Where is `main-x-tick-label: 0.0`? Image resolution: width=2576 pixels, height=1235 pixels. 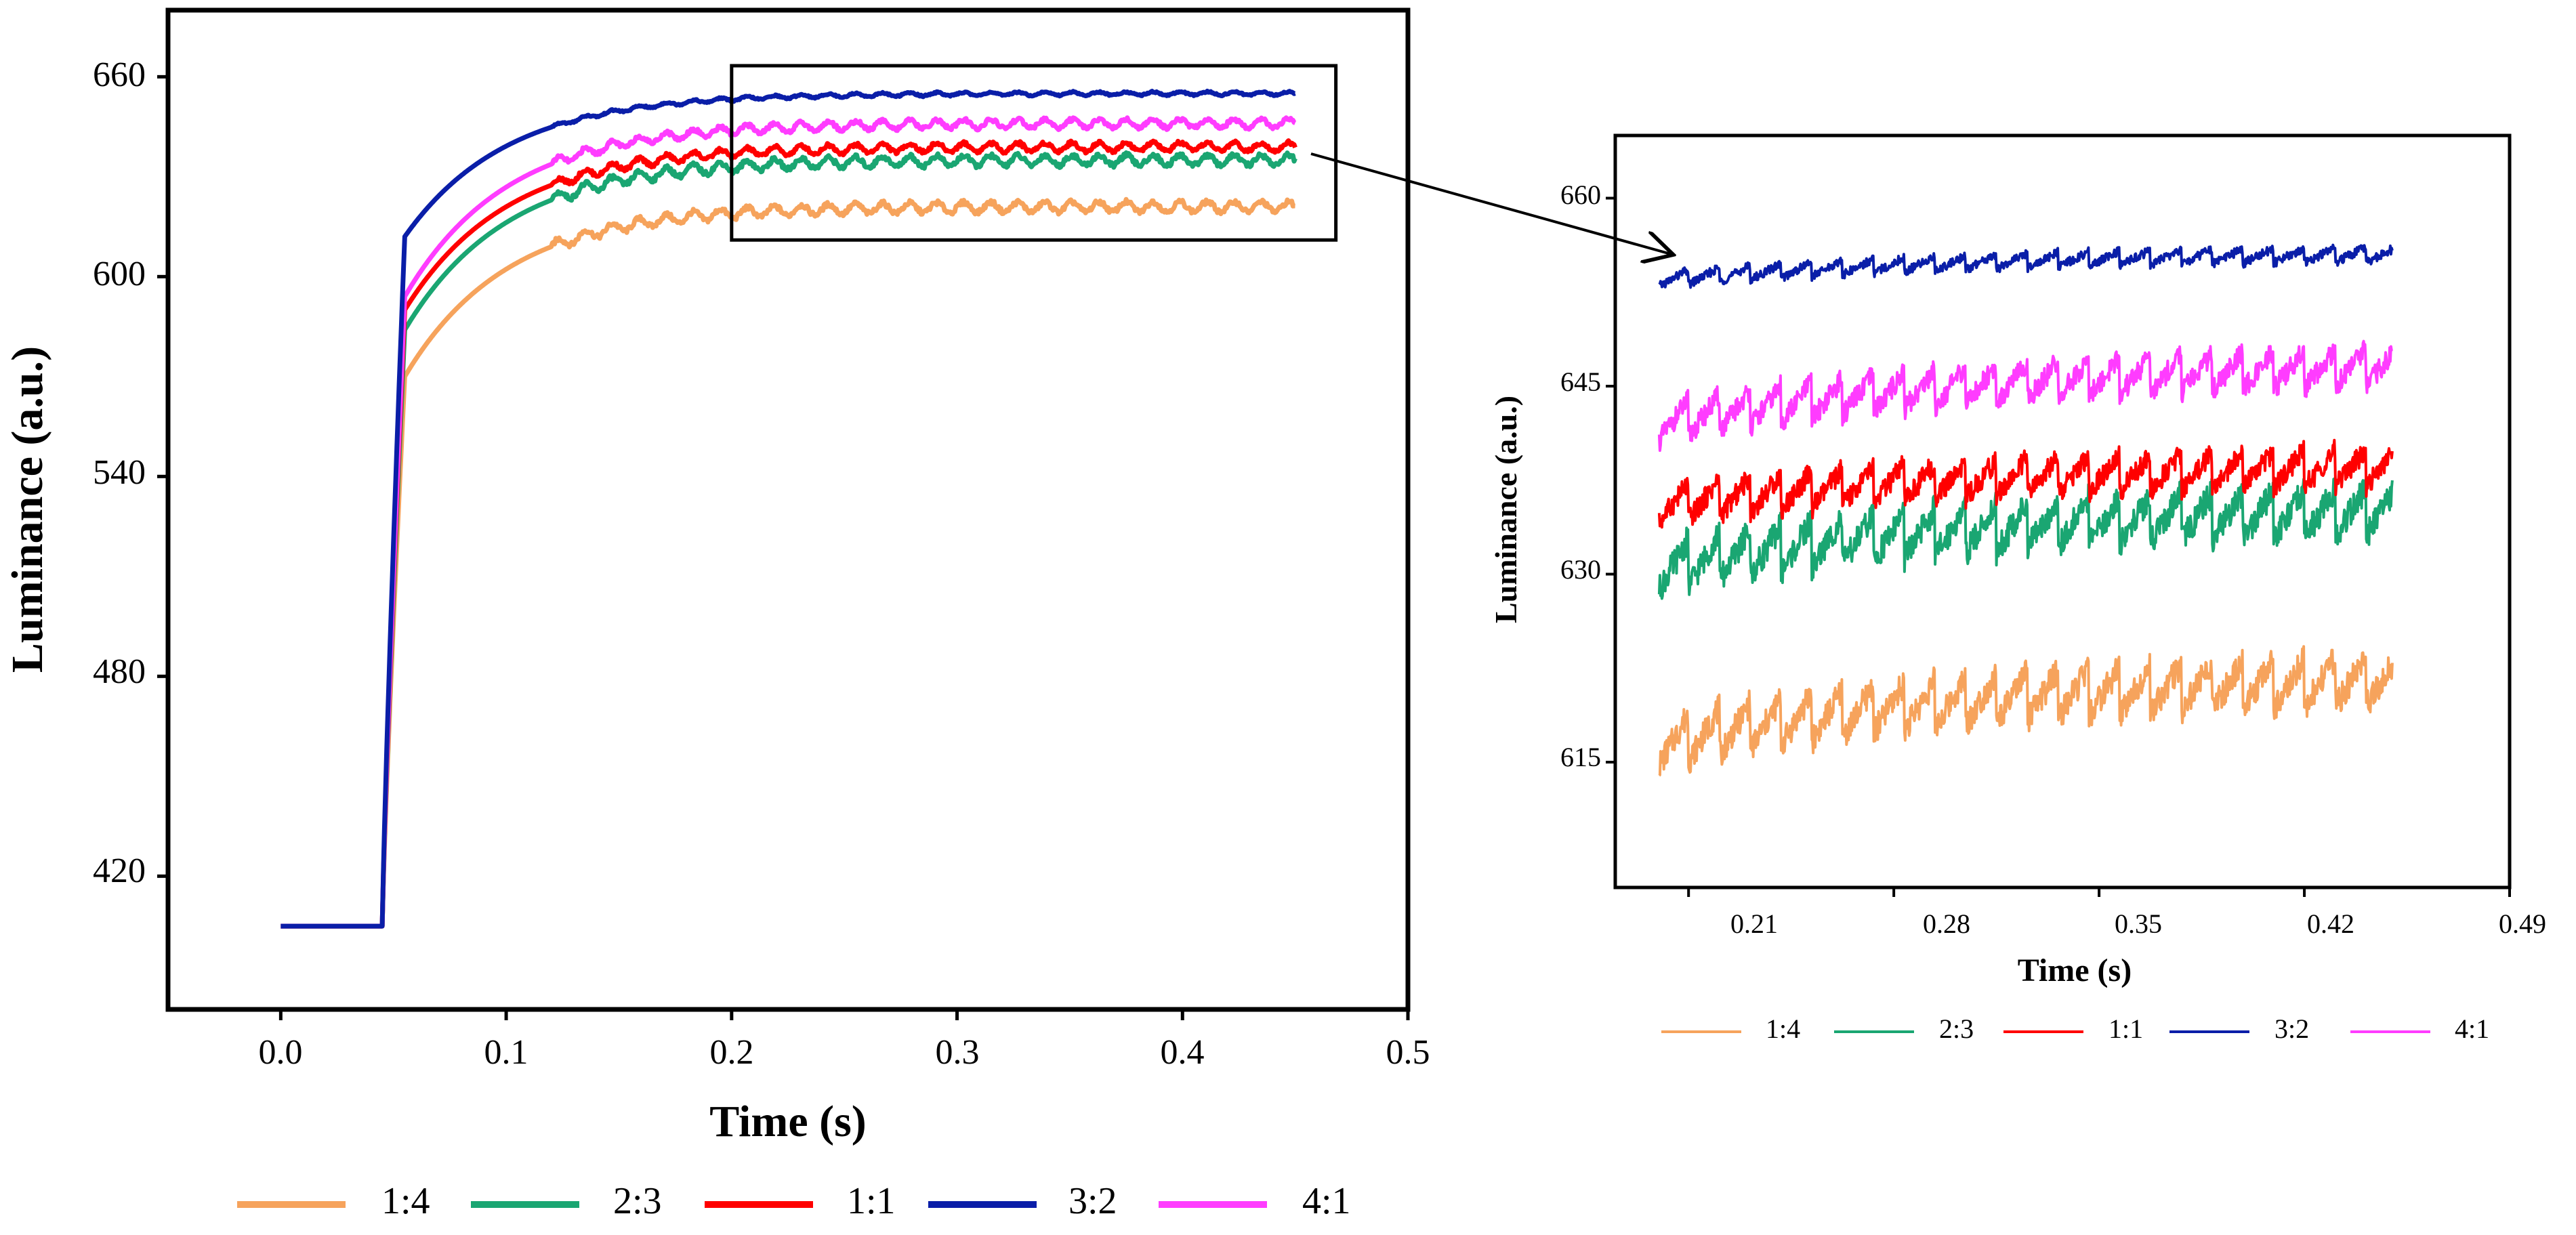 main-x-tick-label: 0.0 is located at coordinates (281, 1052).